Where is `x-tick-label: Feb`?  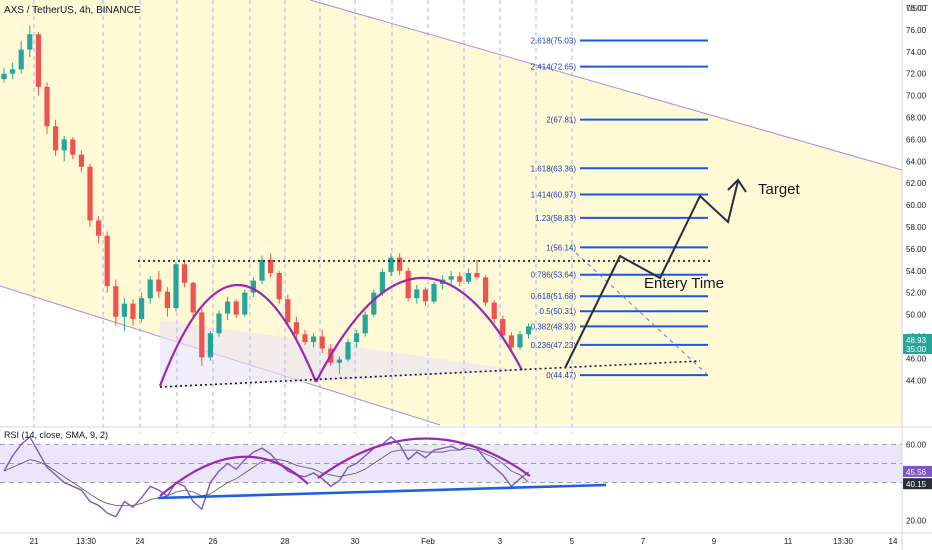 x-tick-label: Feb is located at coordinates (428, 541).